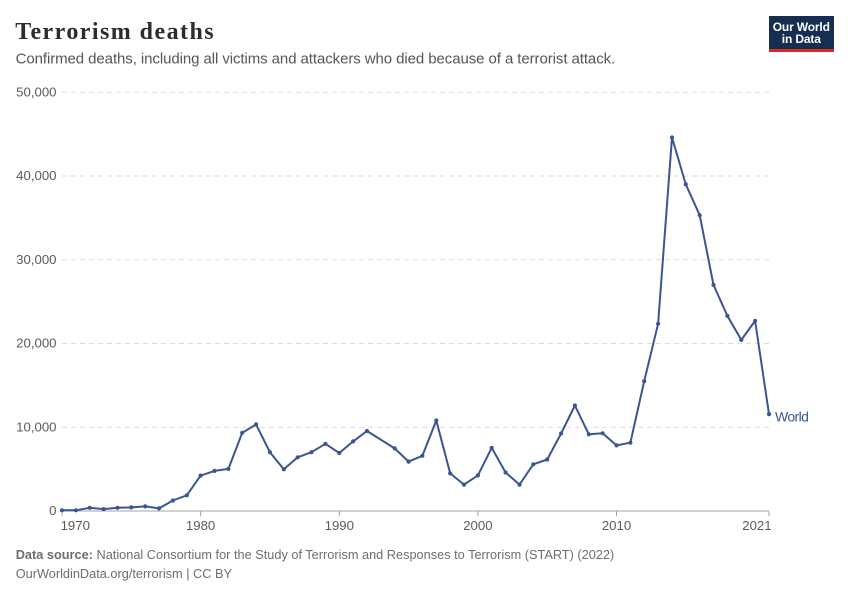  What do you see at coordinates (36, 426) in the screenshot?
I see `svg-text: 10,000` at bounding box center [36, 426].